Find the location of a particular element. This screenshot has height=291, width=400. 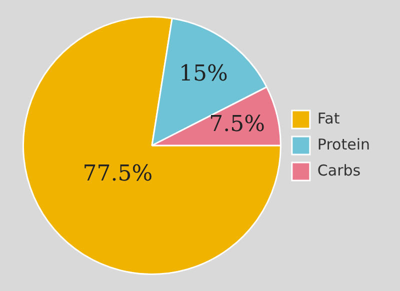

legend-label: Protein is located at coordinates (343, 144).